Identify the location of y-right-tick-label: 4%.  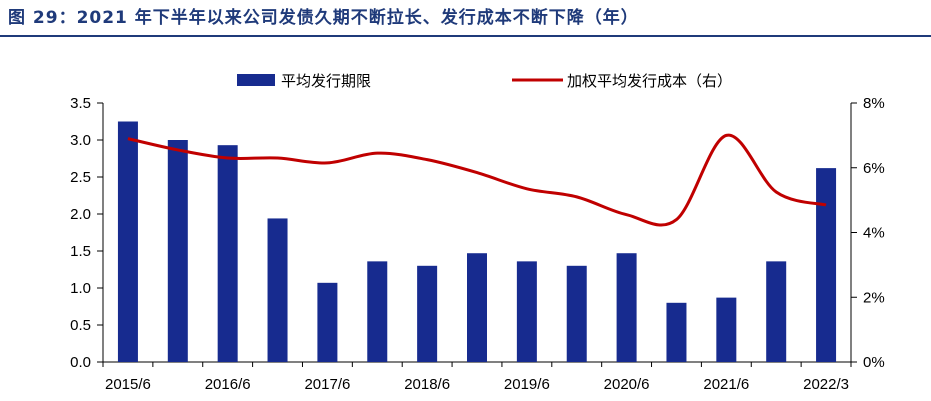
(874, 233).